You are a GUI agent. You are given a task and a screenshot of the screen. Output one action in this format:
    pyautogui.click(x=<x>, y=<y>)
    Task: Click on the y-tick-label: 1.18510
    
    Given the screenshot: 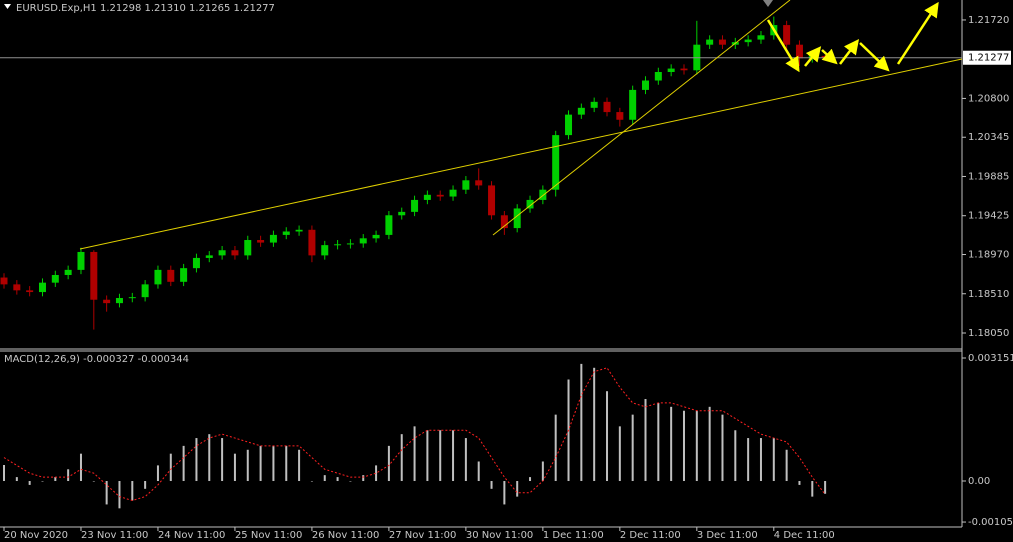 What is the action you would take?
    pyautogui.click(x=988, y=294)
    